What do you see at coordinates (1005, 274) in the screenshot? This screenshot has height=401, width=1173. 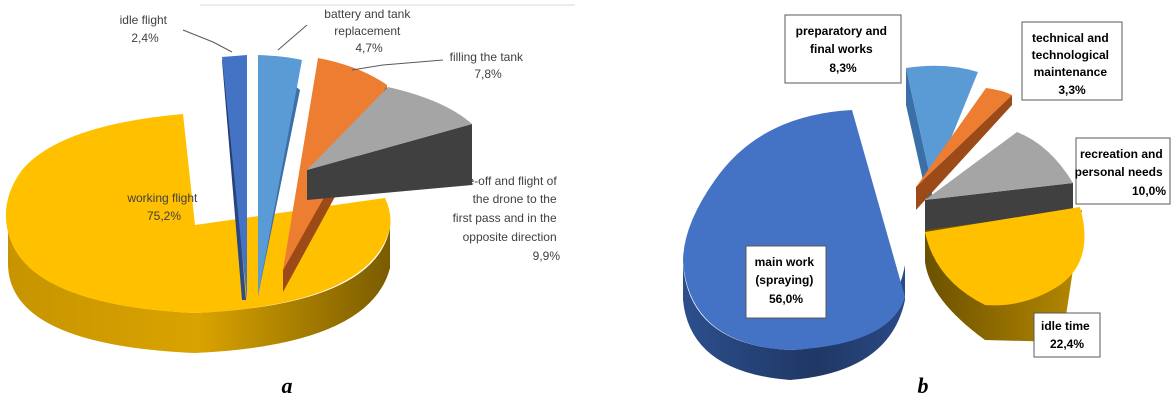 I see `chart-b-slice-idle-time` at bounding box center [1005, 274].